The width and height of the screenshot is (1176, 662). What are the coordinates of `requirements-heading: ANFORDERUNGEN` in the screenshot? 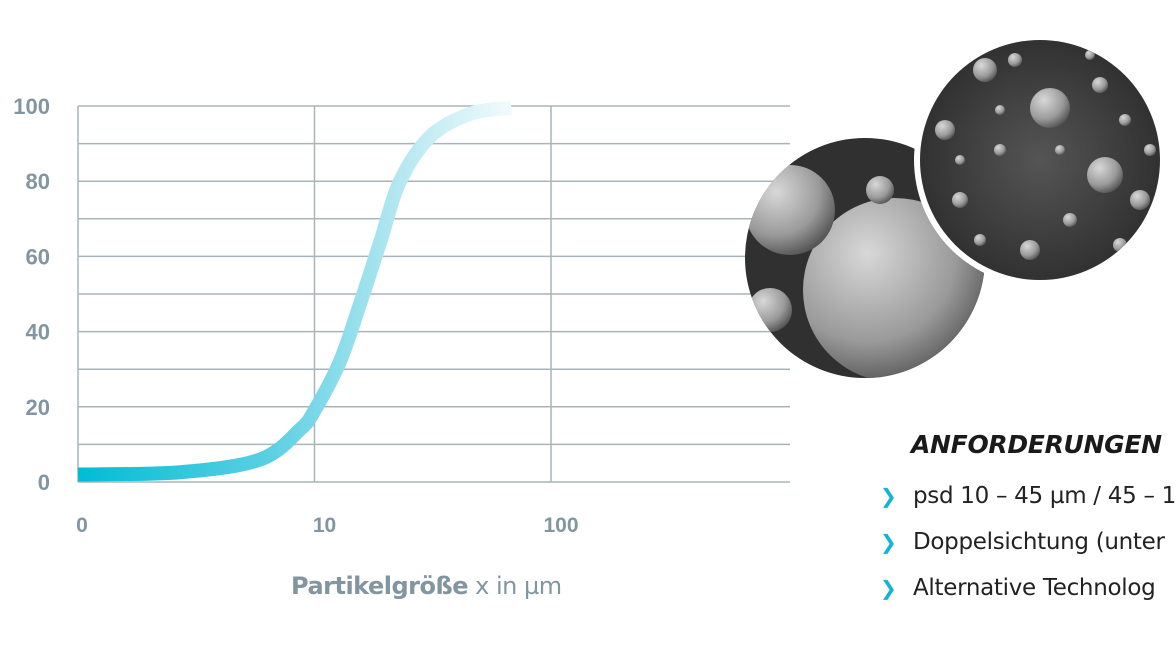 It's located at (1036, 444).